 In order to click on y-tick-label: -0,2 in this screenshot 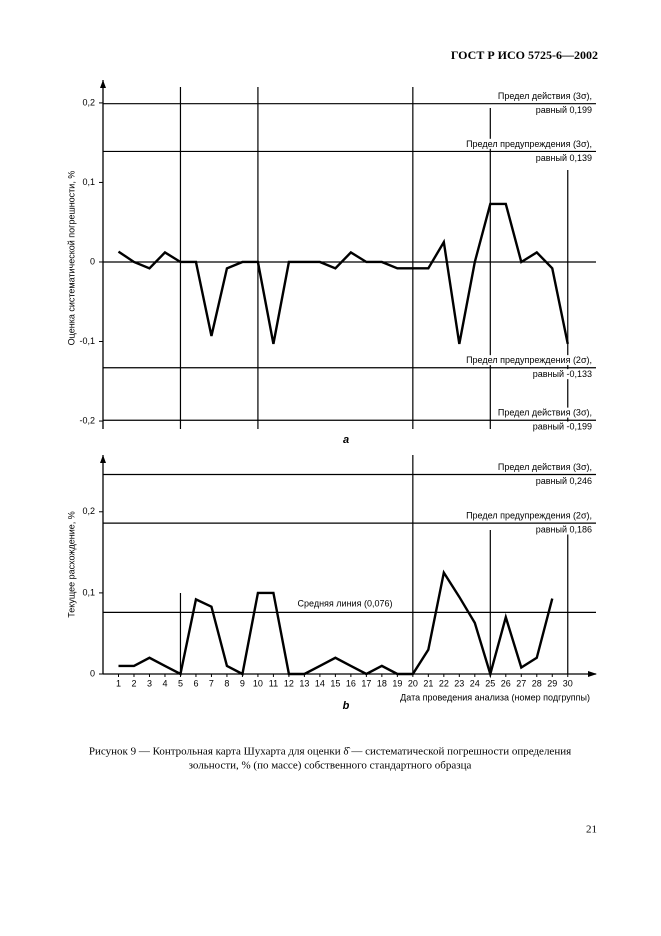, I will do `click(87, 420)`.